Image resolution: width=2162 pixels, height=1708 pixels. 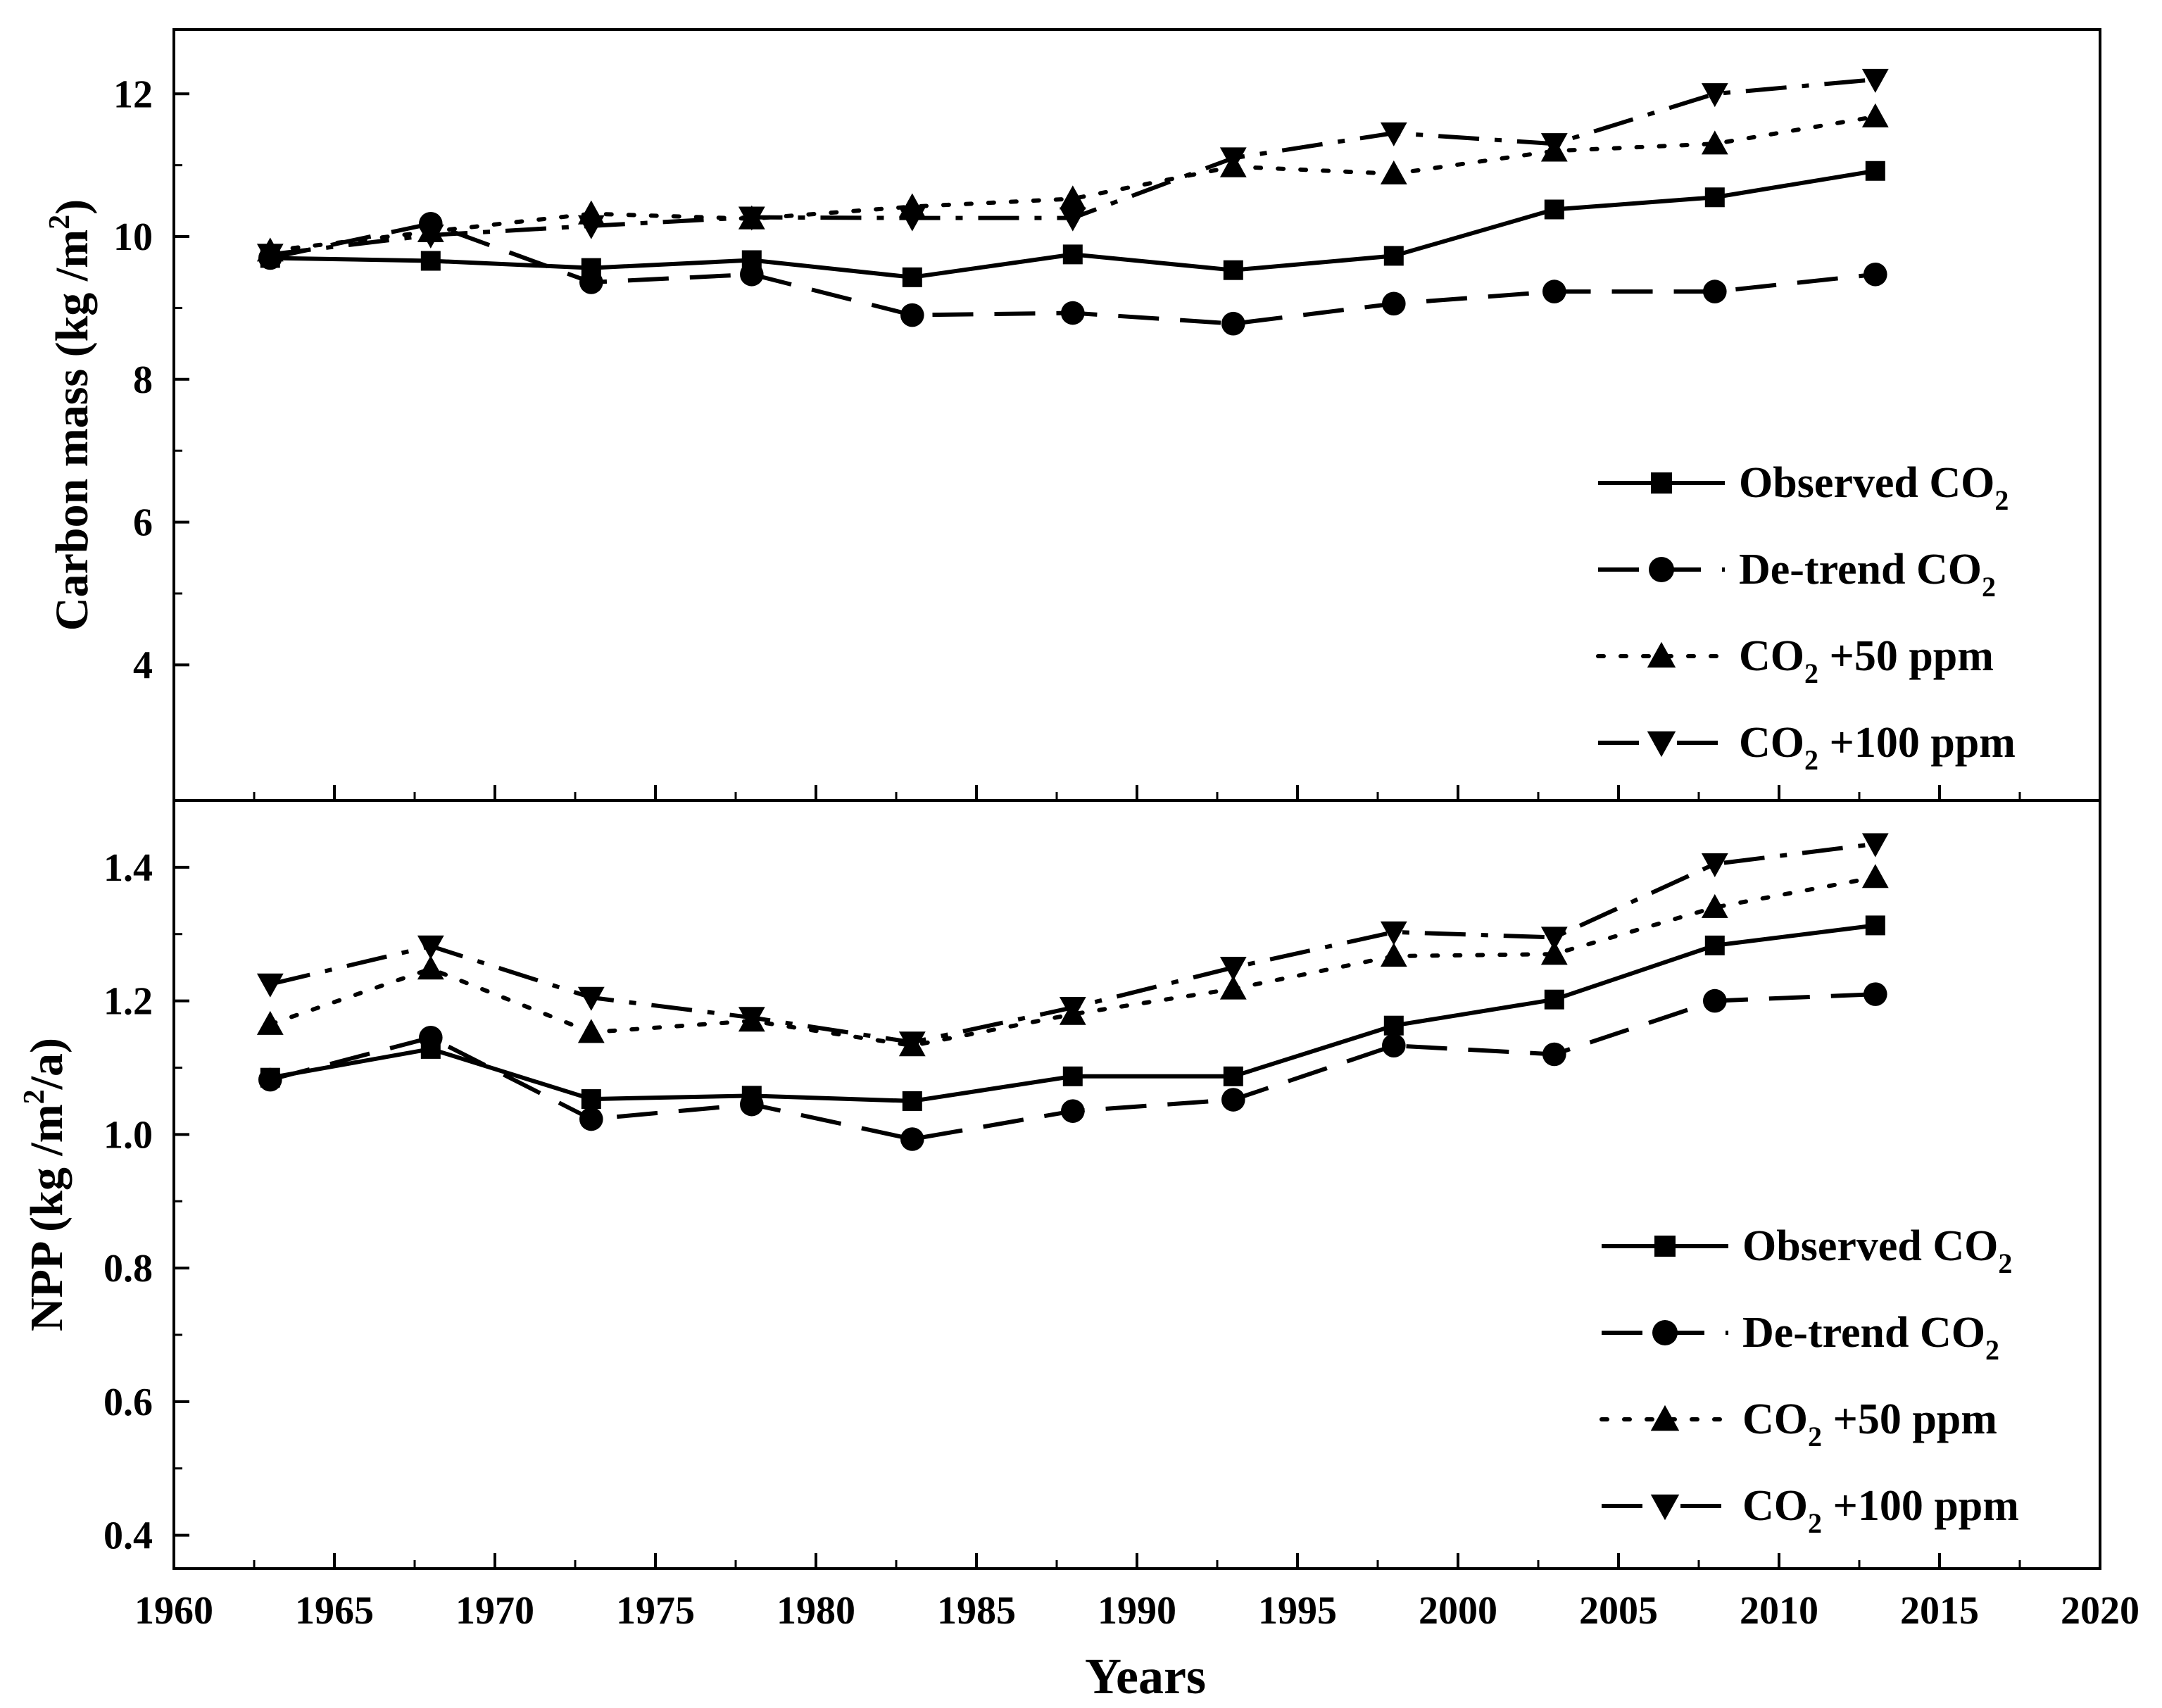 I want to click on carbon-legend-item-plus100: CO2 +100 ppm, so click(x=1807, y=747).